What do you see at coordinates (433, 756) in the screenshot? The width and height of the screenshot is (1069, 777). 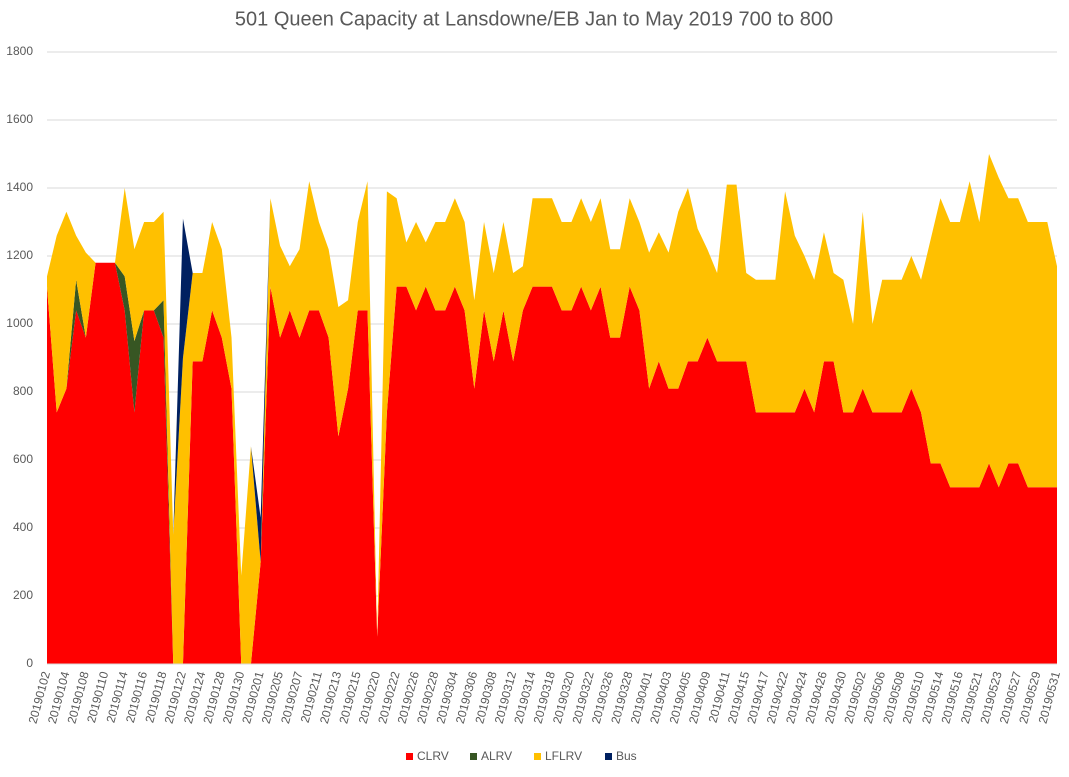 I see `legend-label: CLRV` at bounding box center [433, 756].